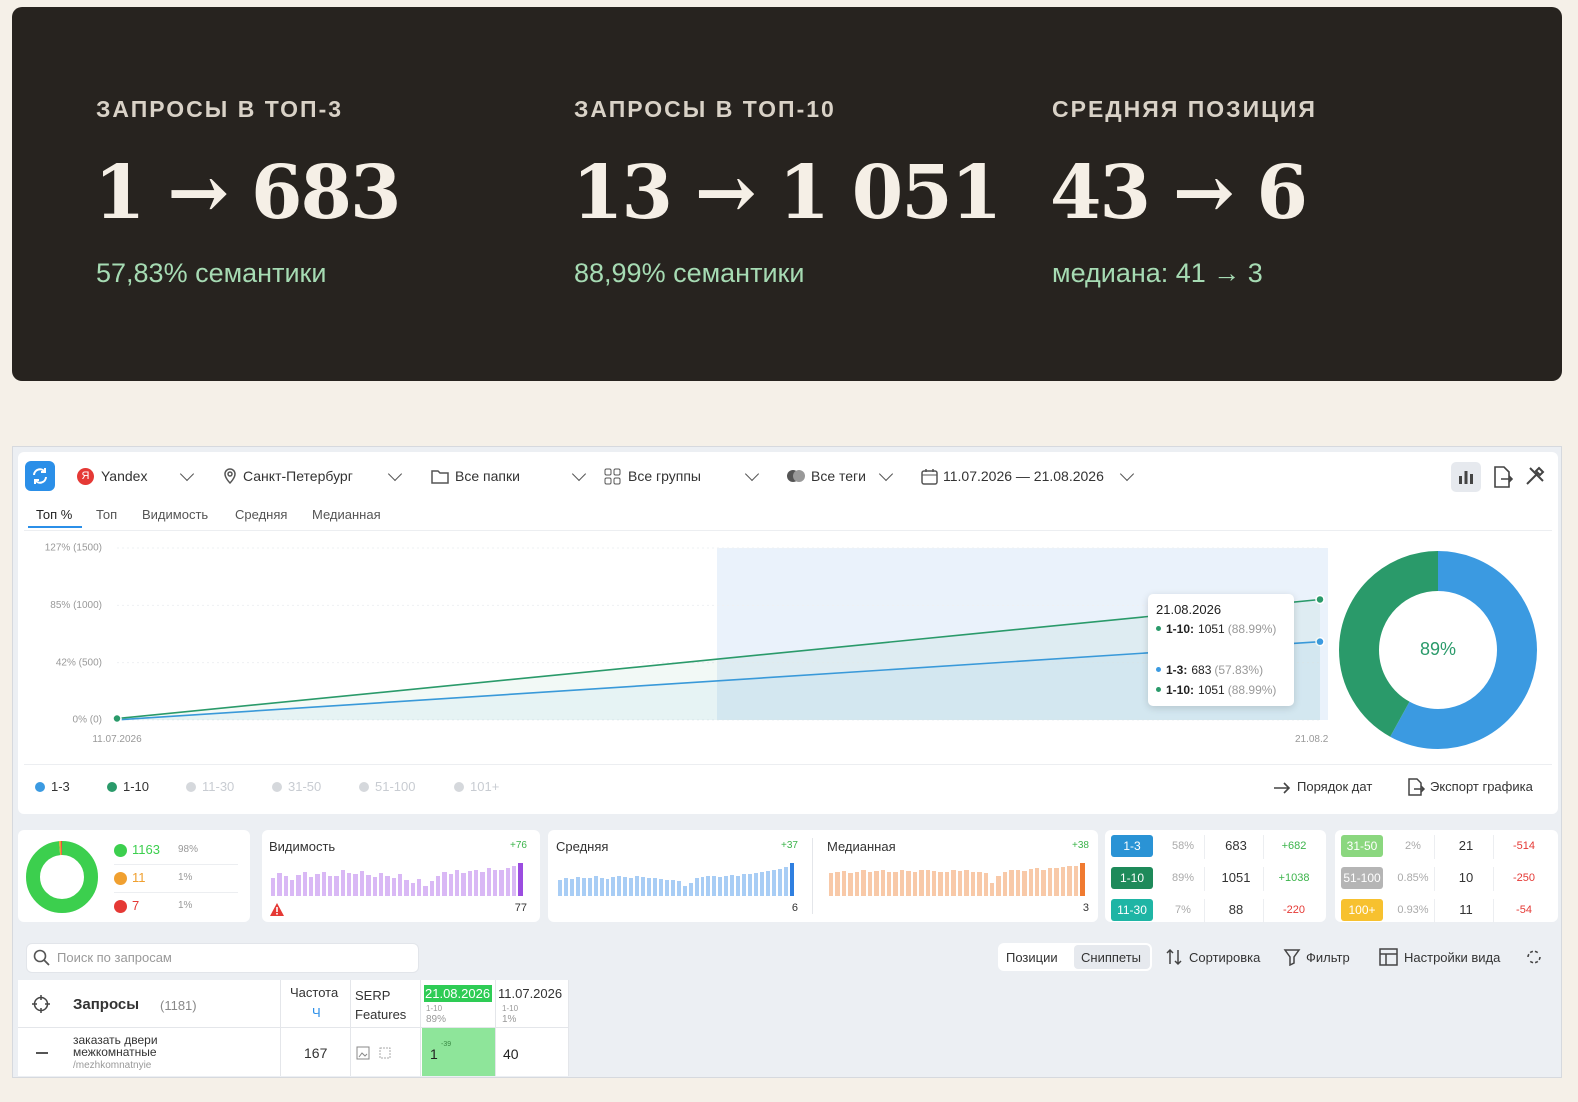  Describe the element at coordinates (41, 957) in the screenshot. I see `search-icon` at that location.